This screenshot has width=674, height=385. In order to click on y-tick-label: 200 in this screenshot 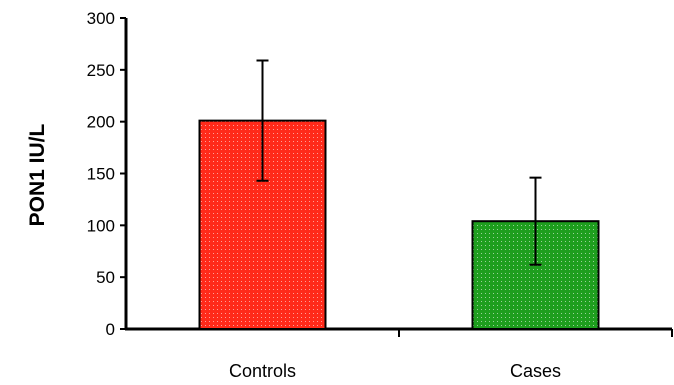, I will do `click(101, 122)`.